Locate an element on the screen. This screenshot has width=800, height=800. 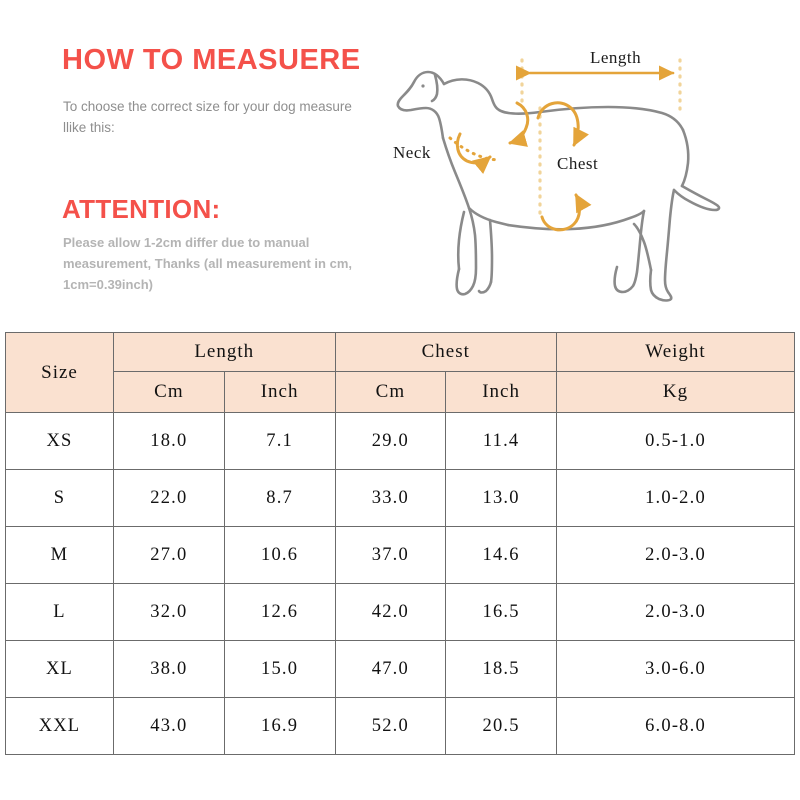
header-chest: Chest is located at coordinates (445, 352).